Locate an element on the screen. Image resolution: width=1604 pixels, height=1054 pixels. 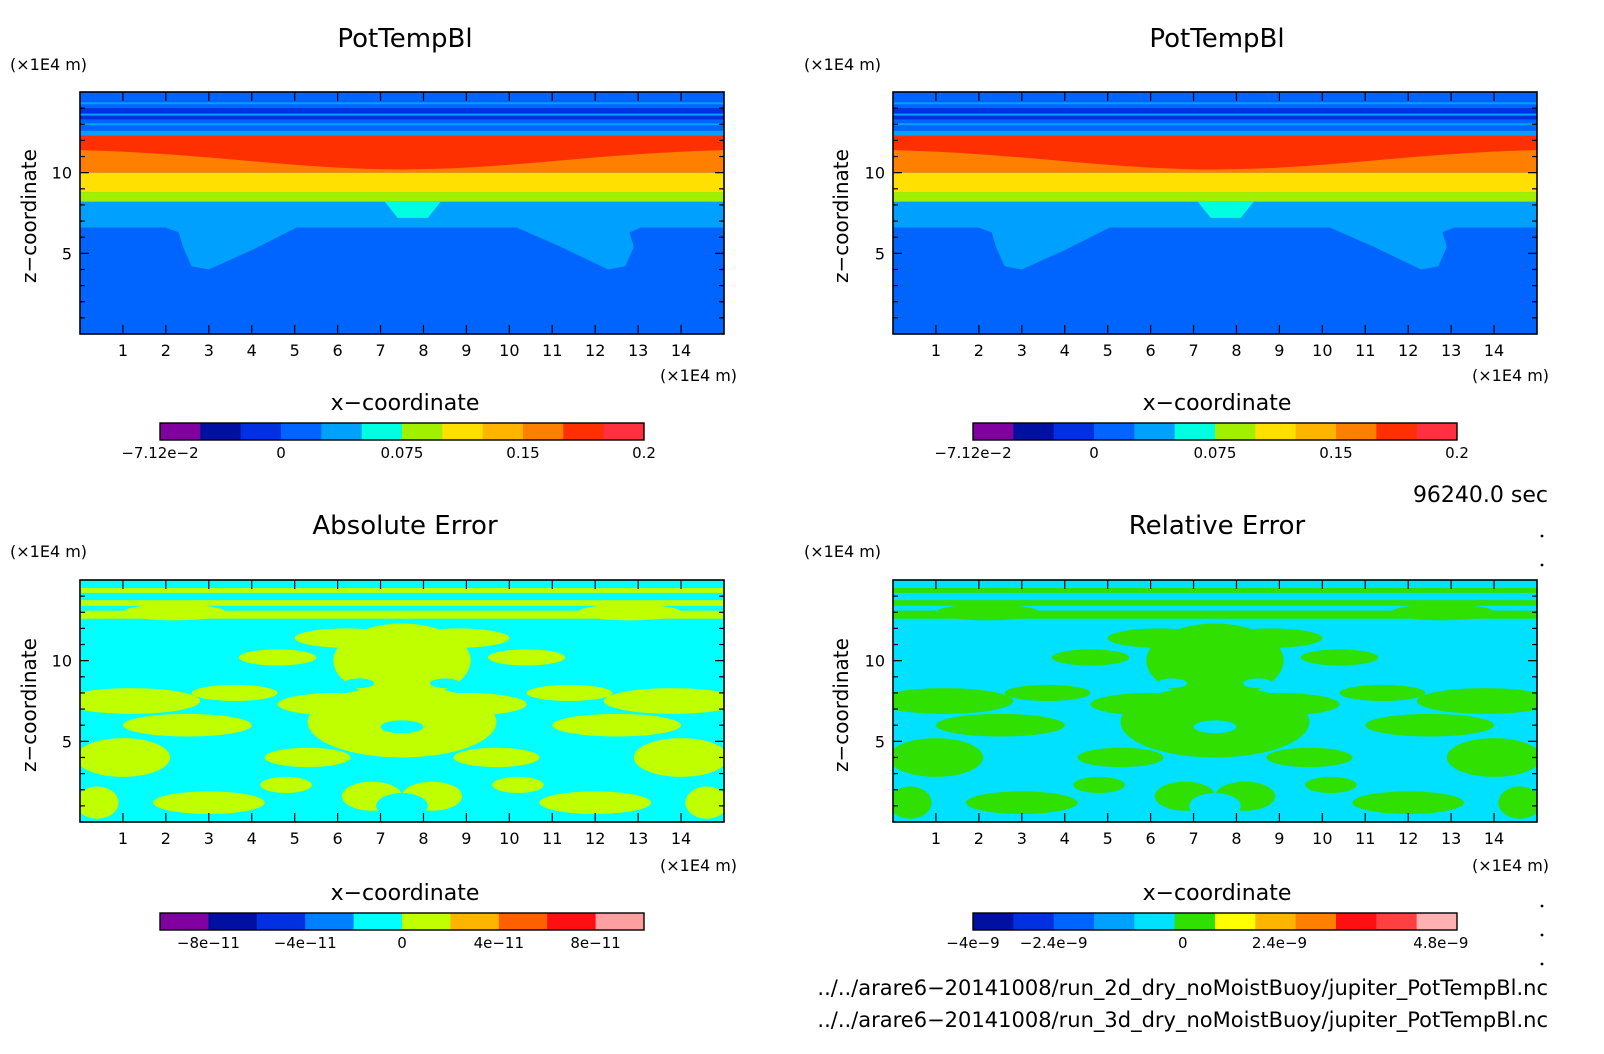
x-tick-label: 14 is located at coordinates (681, 350).